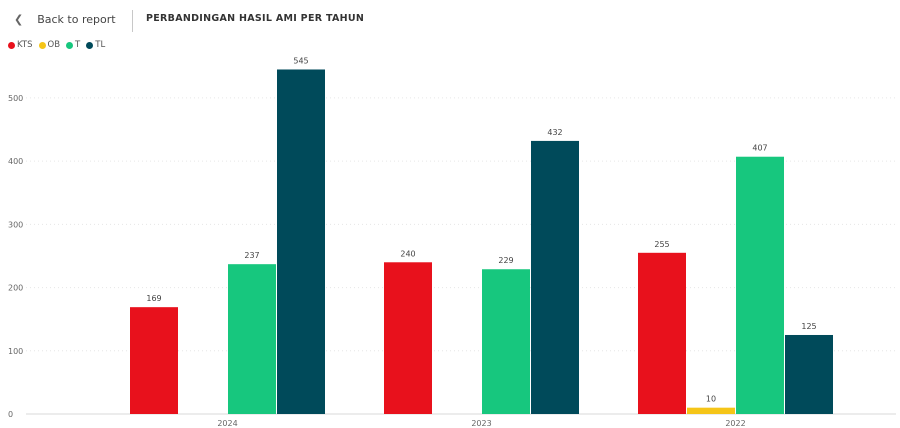 The height and width of the screenshot is (428, 900). I want to click on legend-item-tl: TL, so click(95, 45).